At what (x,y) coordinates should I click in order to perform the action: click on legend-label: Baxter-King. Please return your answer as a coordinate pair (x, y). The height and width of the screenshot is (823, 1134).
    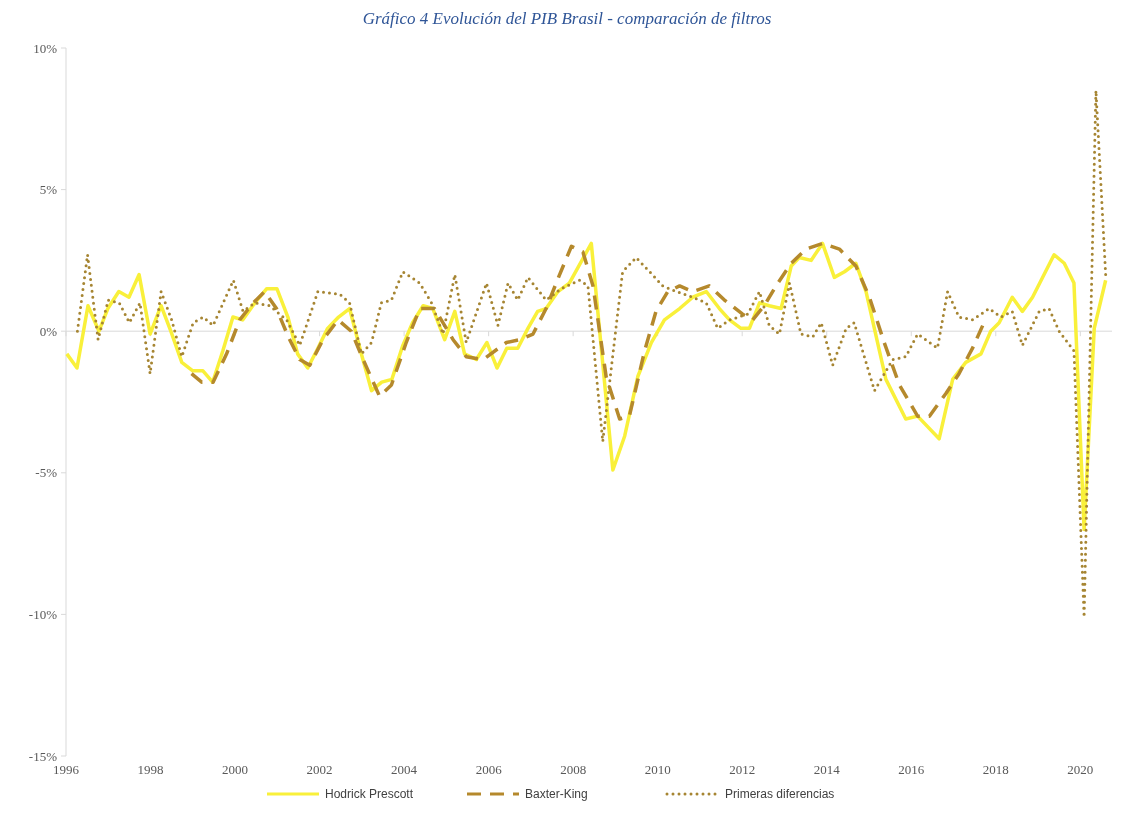
    Looking at the image, I should click on (556, 794).